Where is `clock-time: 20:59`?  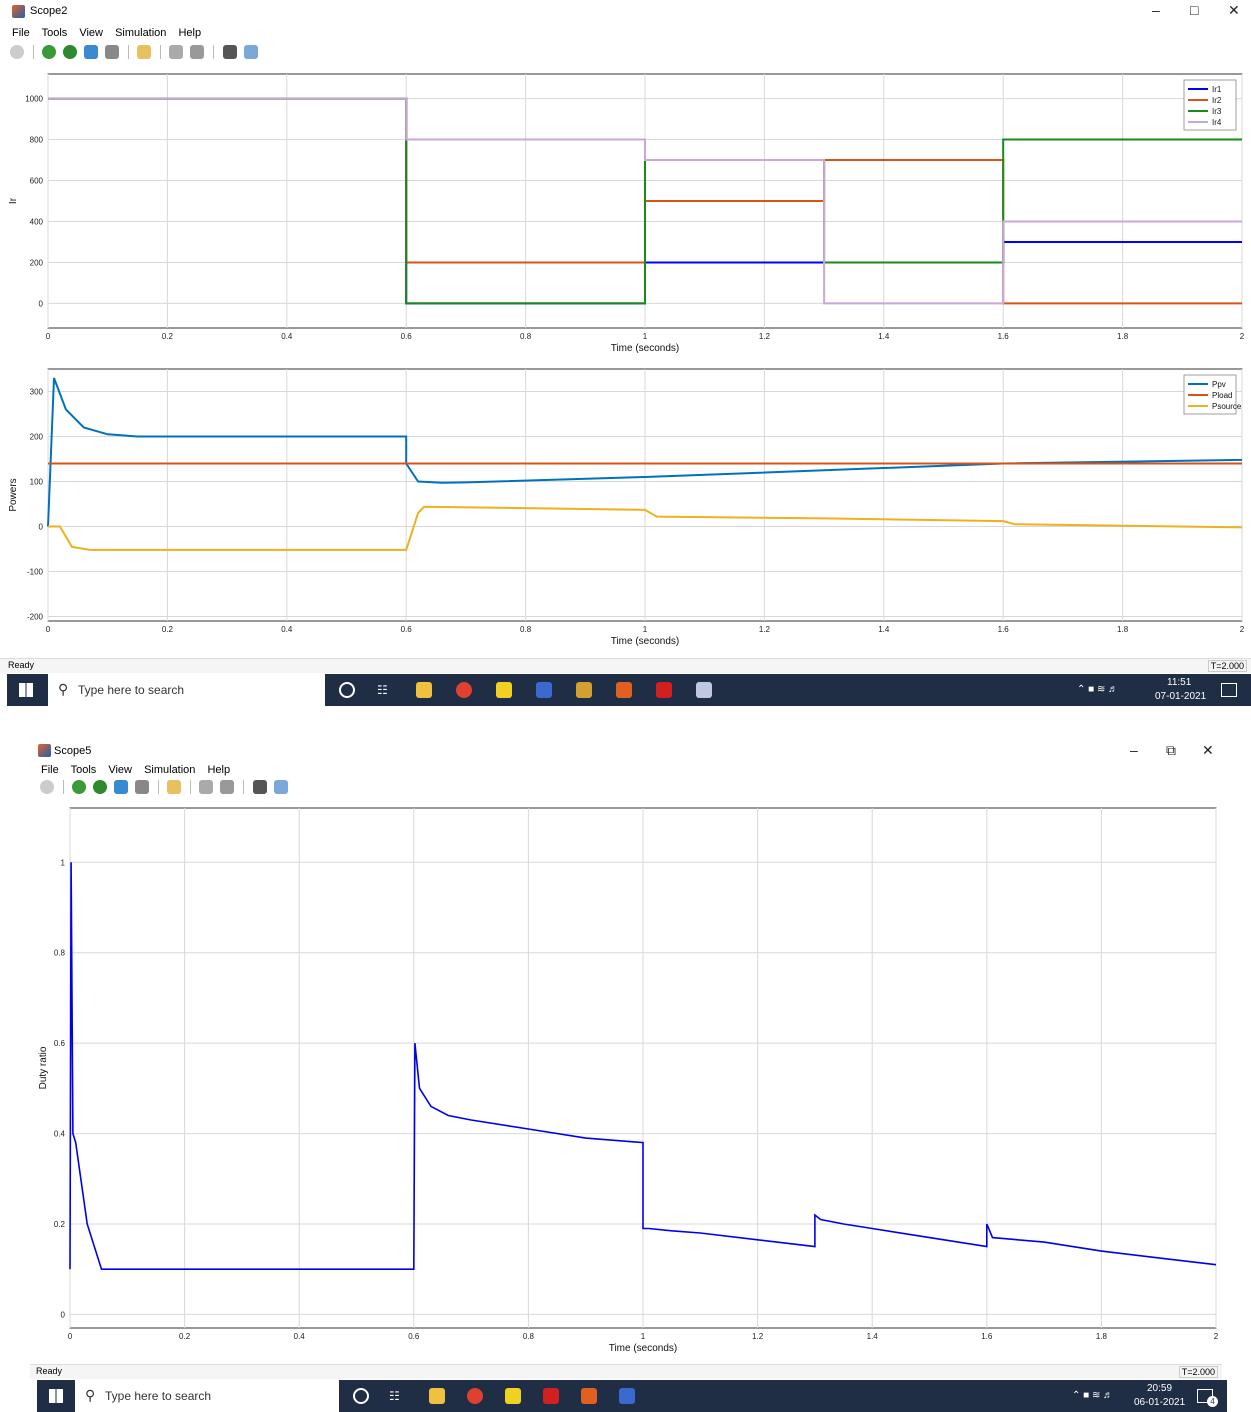
clock-time: 20:59 is located at coordinates (1160, 1388).